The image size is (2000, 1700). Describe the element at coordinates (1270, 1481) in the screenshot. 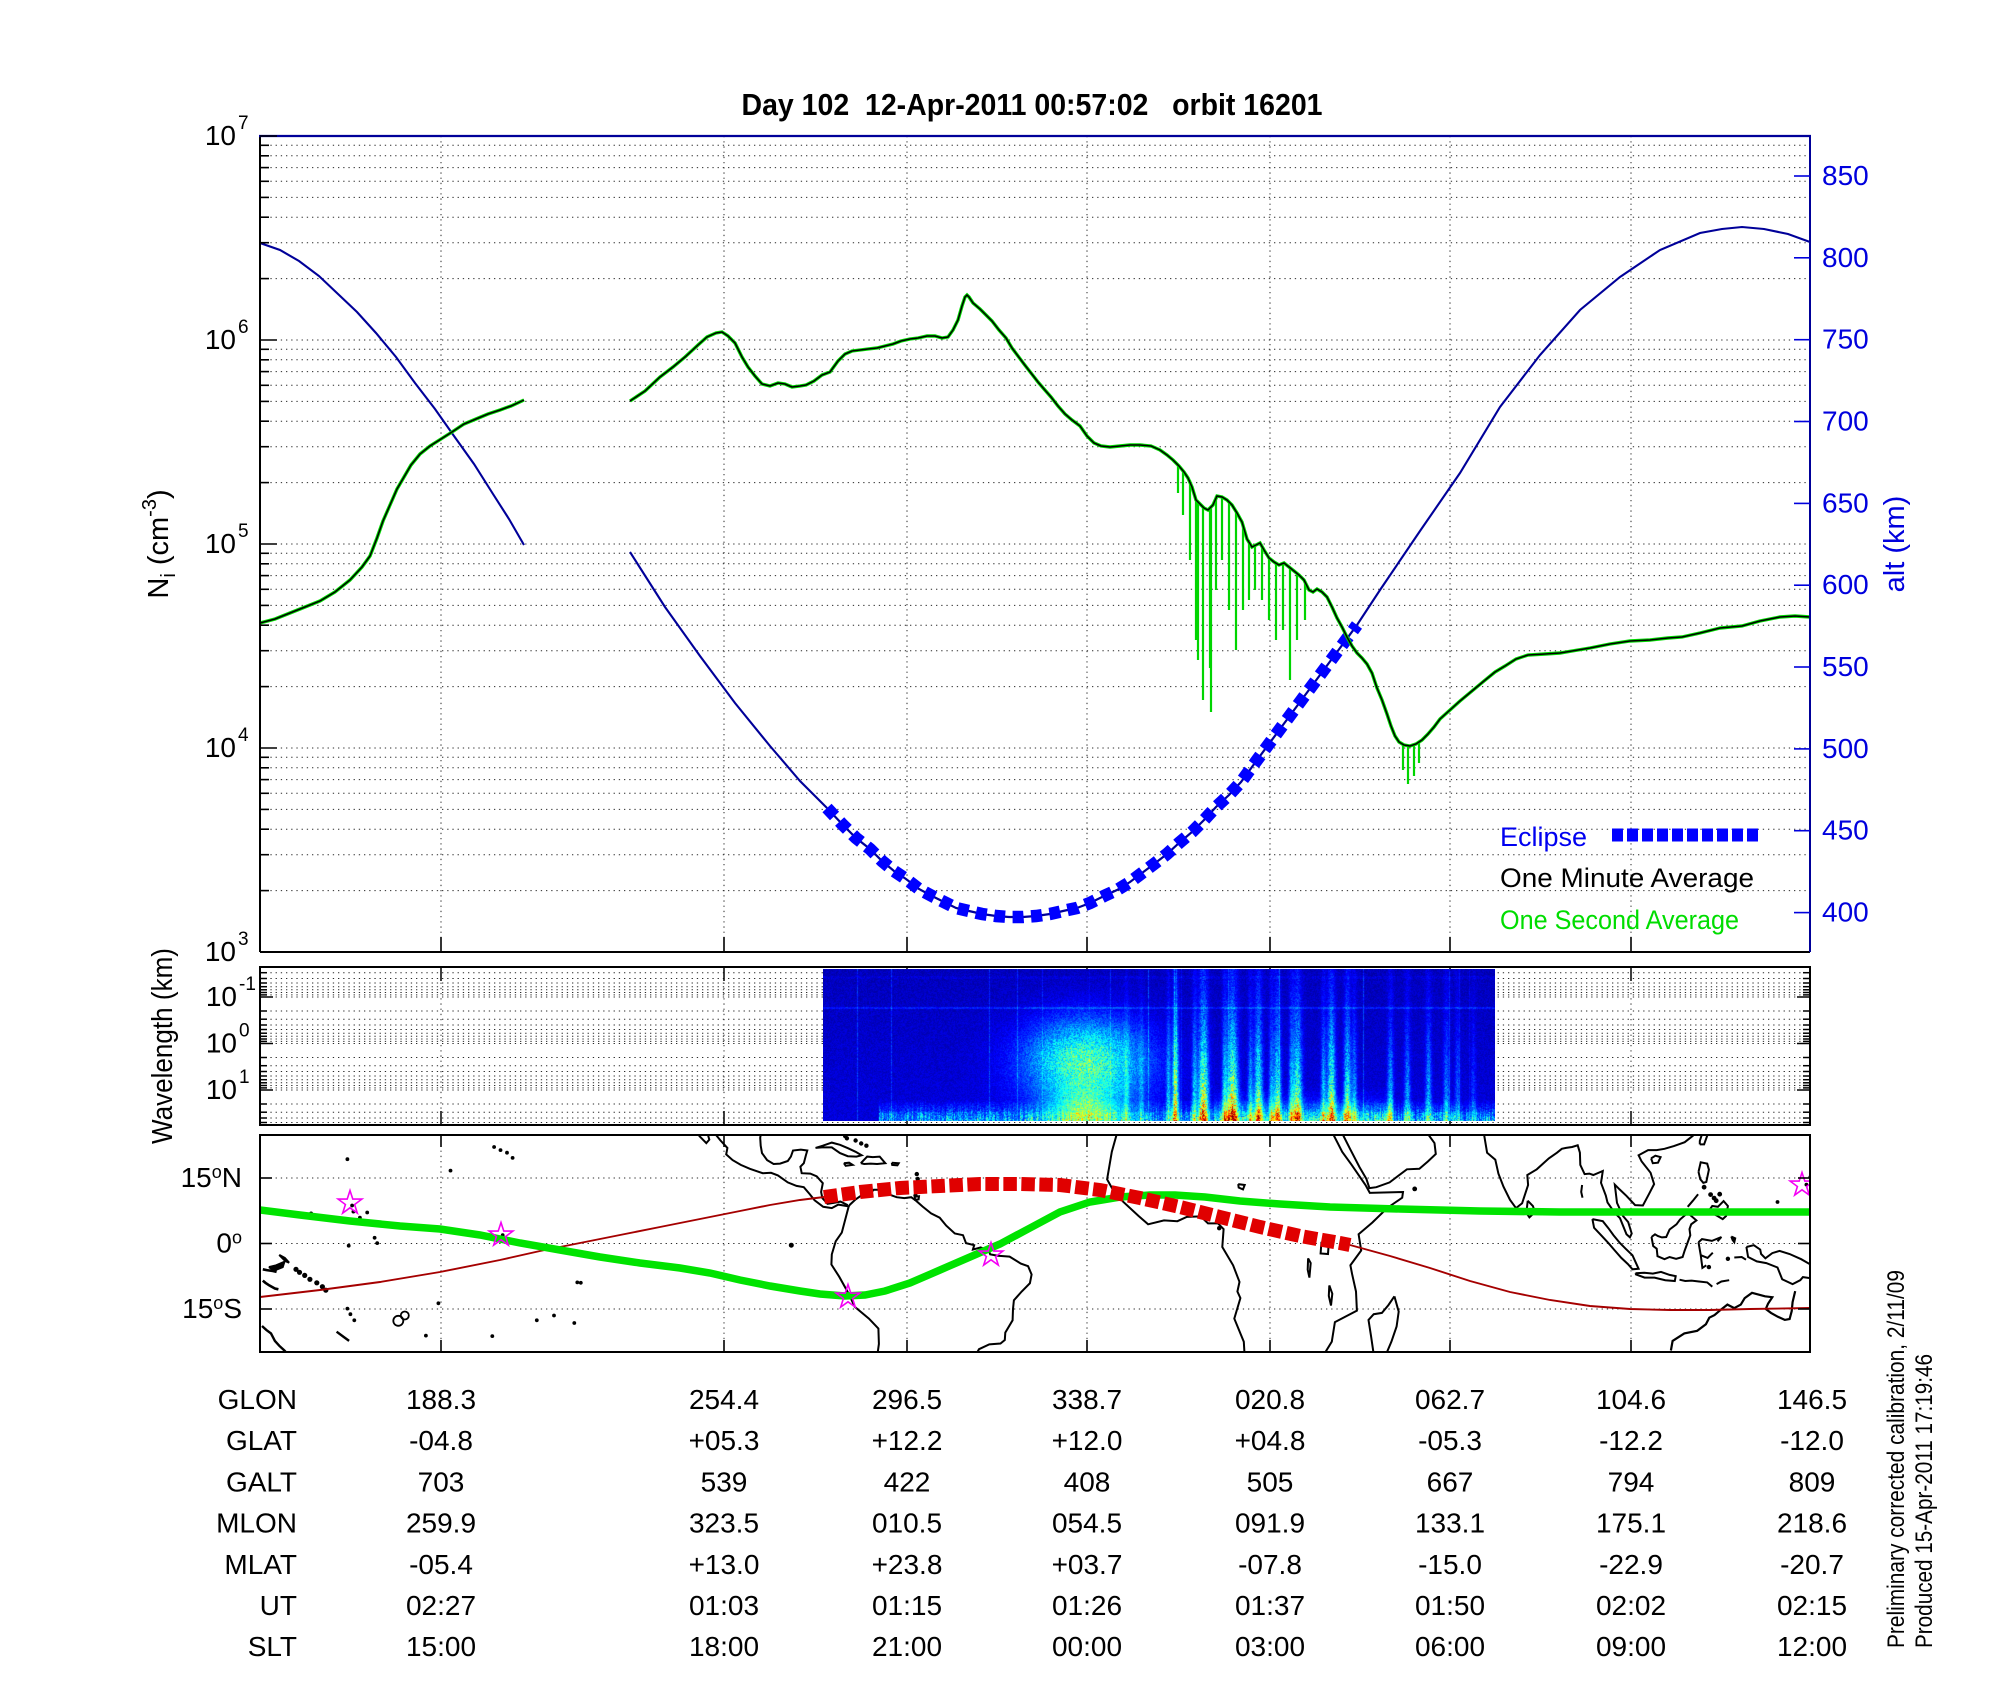

I see `svg-text: 505` at that location.